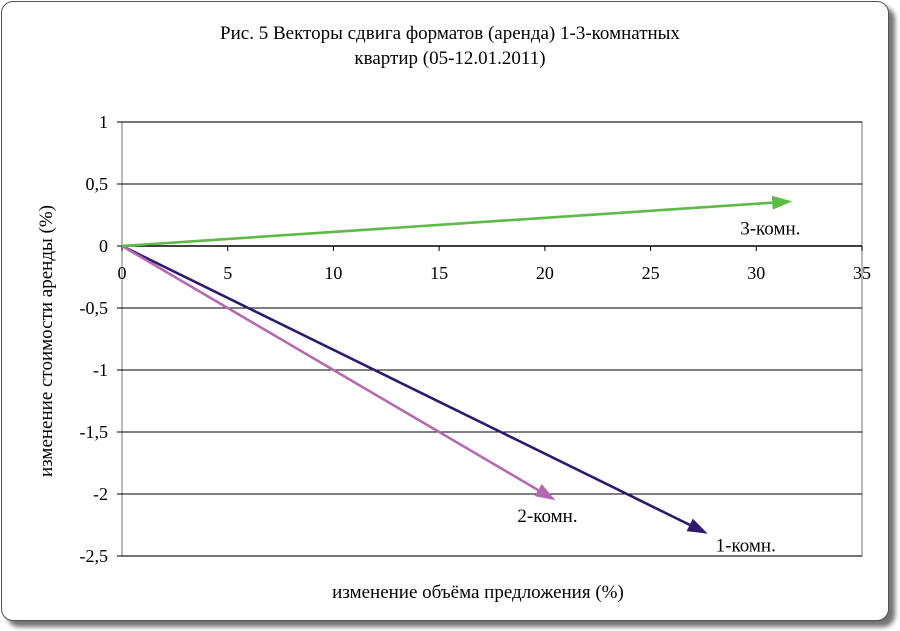 Image resolution: width=900 pixels, height=631 pixels. Describe the element at coordinates (227, 273) in the screenshot. I see `x-tick-label-1: 5` at that location.